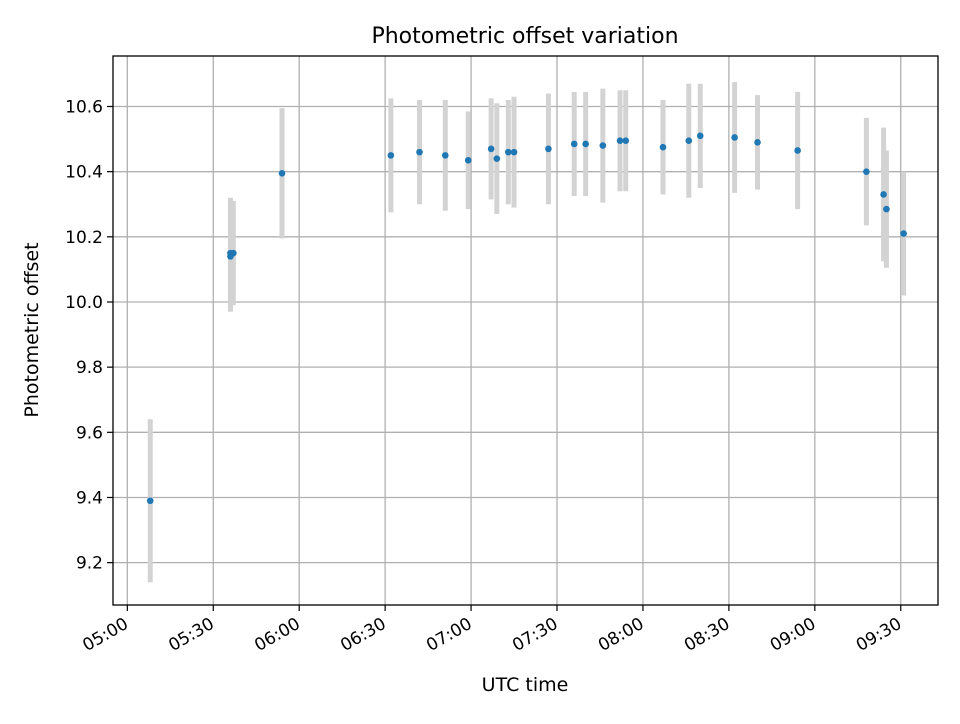  What do you see at coordinates (191, 635) in the screenshot?
I see `x-tick-label: 05:30` at bounding box center [191, 635].